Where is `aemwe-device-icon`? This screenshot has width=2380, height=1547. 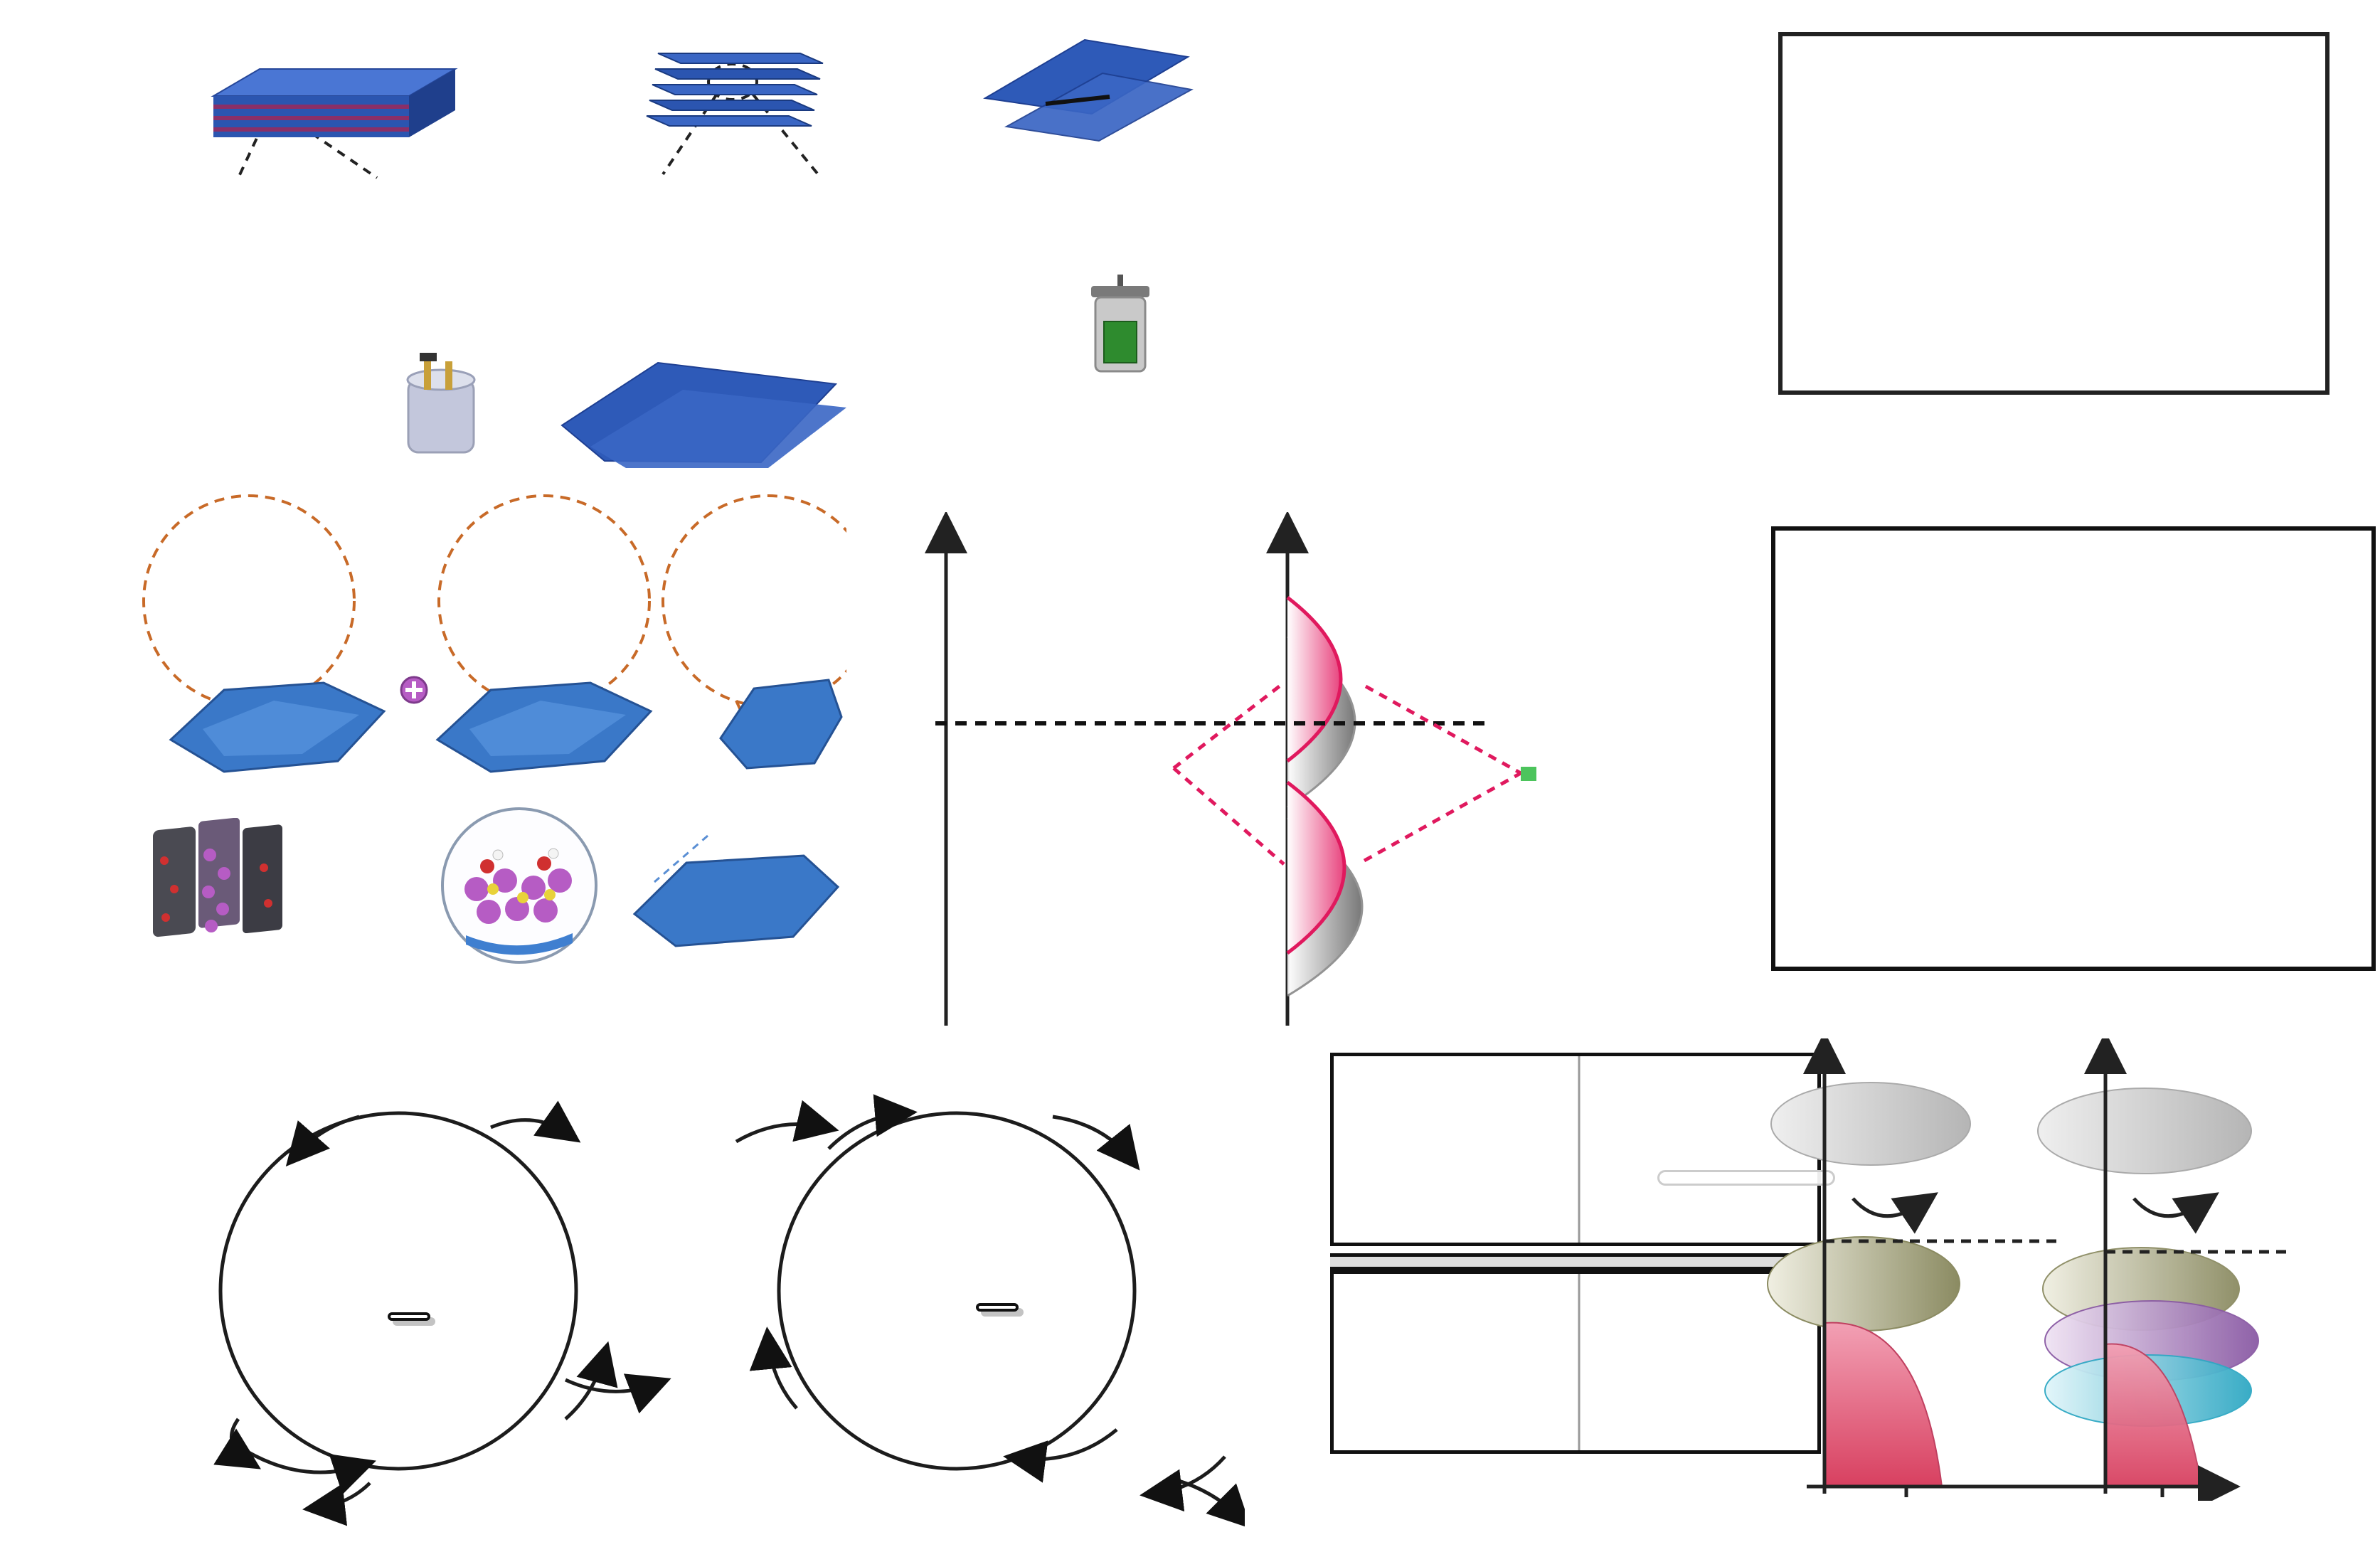 aemwe-device-icon is located at coordinates (217, 877).